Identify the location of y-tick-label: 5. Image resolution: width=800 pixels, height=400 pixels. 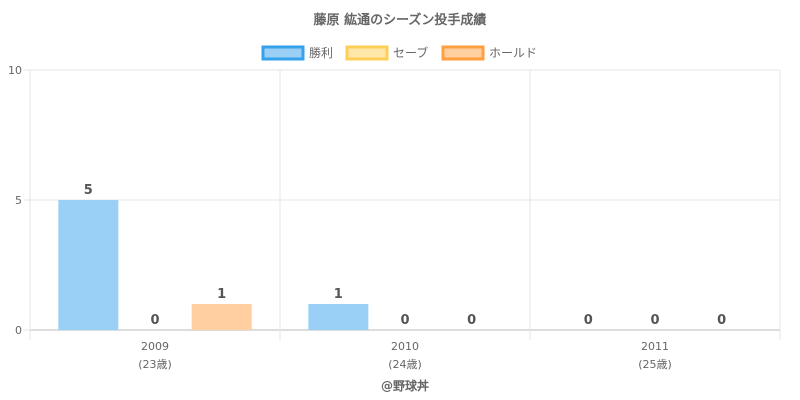
(18, 200).